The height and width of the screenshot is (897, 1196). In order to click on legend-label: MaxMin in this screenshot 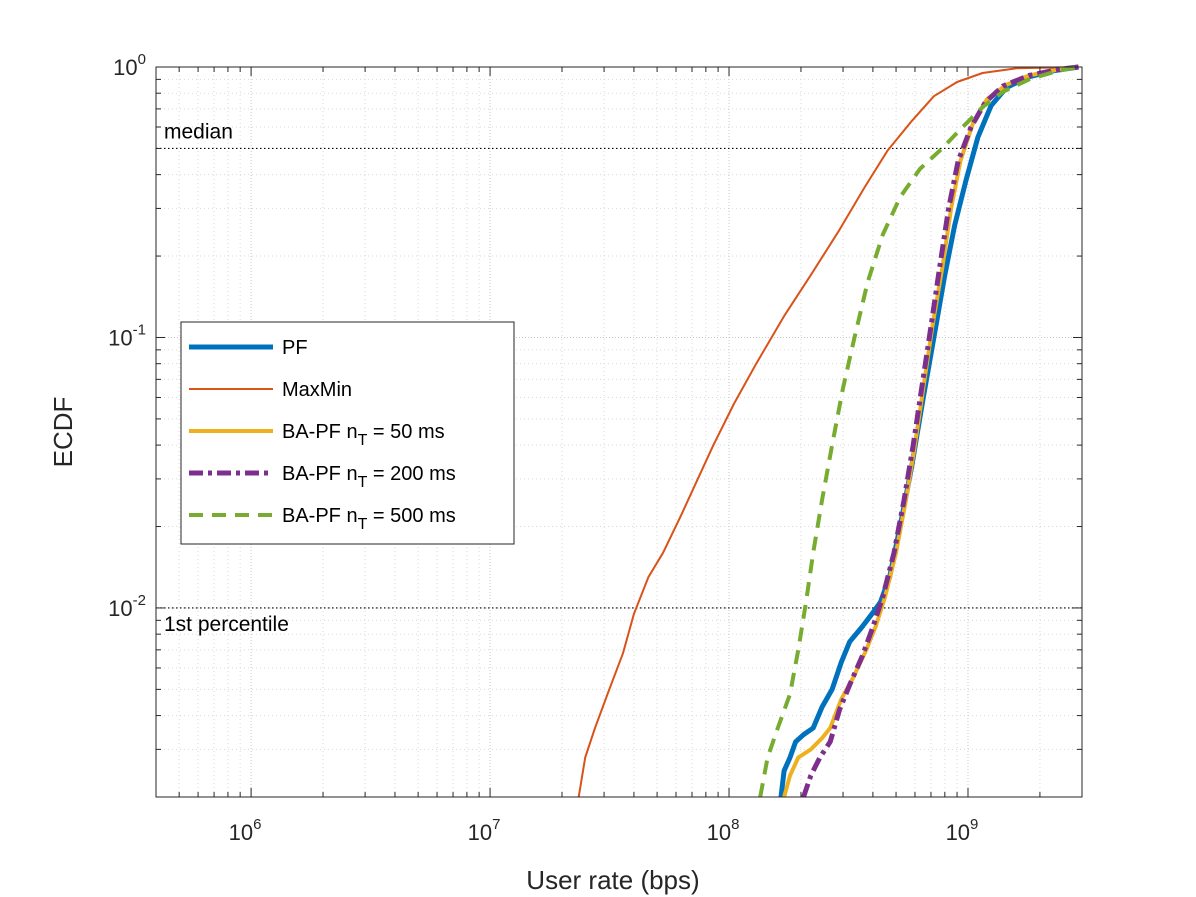, I will do `click(317, 390)`.